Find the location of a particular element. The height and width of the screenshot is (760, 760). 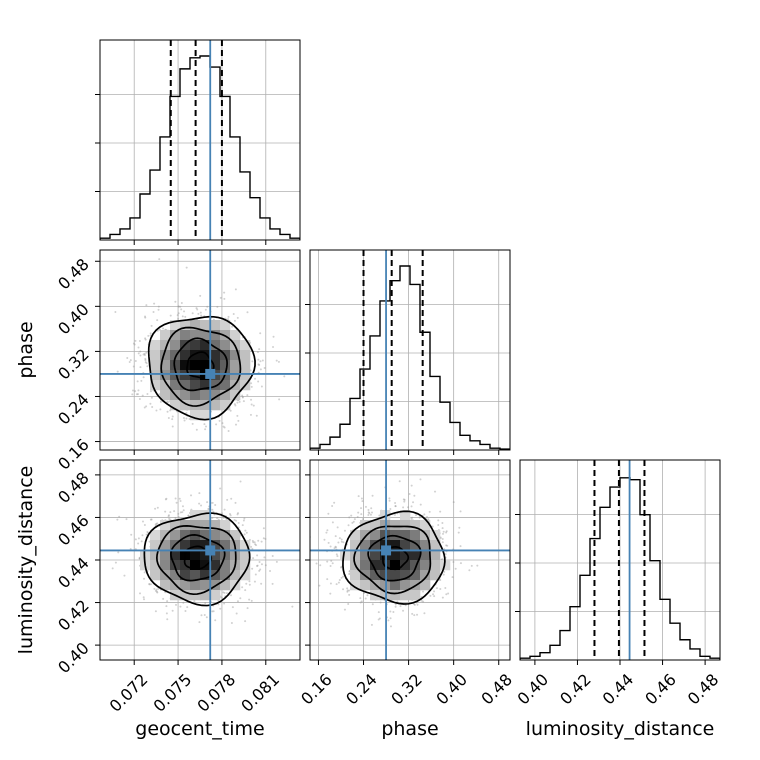

x-axis-label-luminosity_distance: luminosity_distance is located at coordinates (620, 729).